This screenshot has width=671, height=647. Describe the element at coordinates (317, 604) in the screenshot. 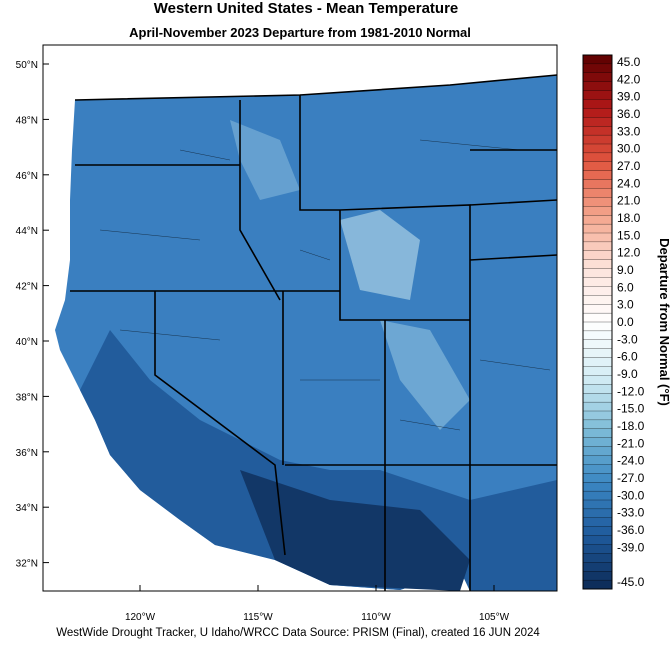

I see `longitude-axis: 120°W 115°W 110°W 105°W` at that location.